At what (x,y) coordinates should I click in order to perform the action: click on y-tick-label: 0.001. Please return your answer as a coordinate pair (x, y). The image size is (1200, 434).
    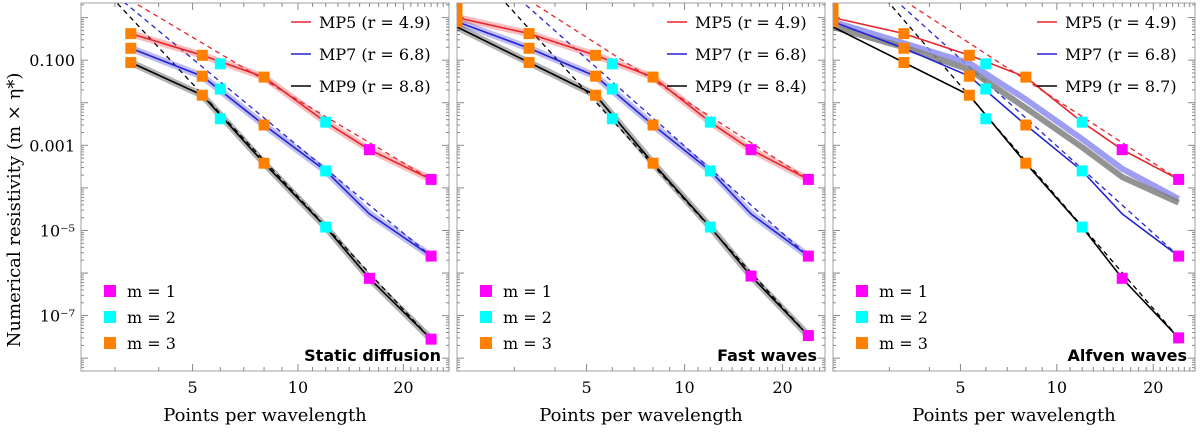
    Looking at the image, I should click on (52, 145).